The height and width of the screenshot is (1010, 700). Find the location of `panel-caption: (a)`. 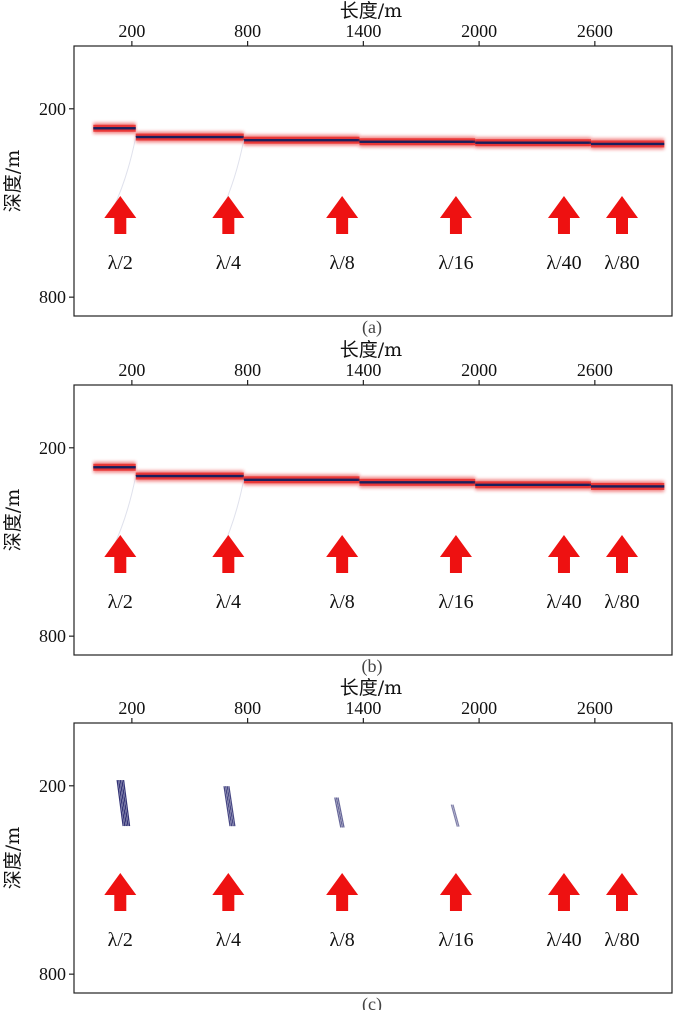

panel-caption: (a) is located at coordinates (372, 327).